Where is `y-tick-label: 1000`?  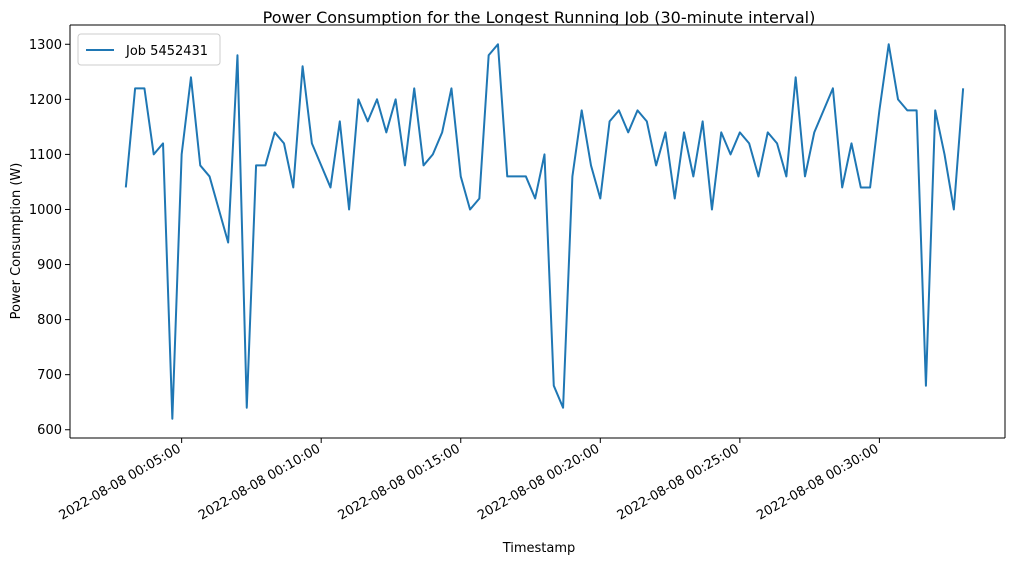
y-tick-label: 1000 is located at coordinates (45, 210).